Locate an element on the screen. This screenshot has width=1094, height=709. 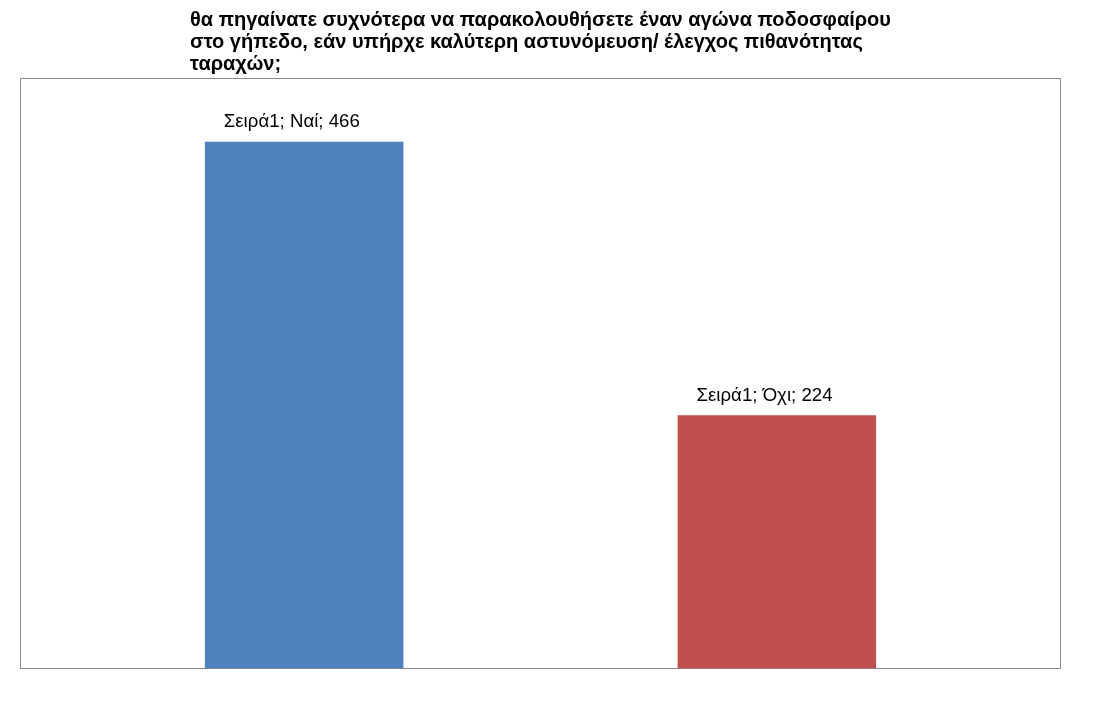
chart-title: θα πηγαίνατε συχνότερα να παρακολουθήσετε έναν αγώνα ποδοσφαίρου στο γήπεδο, εάν υπήρχε καλύτερη αστυνόμευση/ έλεγχος πιθανότητας ταραχών; is located at coordinates (540, 40).